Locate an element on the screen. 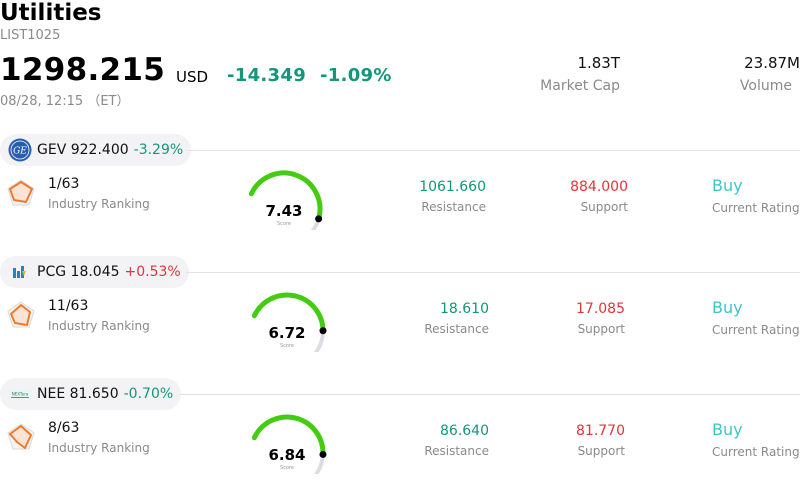 Image resolution: width=800 pixels, height=488 pixels. price-change-percent: -1.09% is located at coordinates (356, 75).